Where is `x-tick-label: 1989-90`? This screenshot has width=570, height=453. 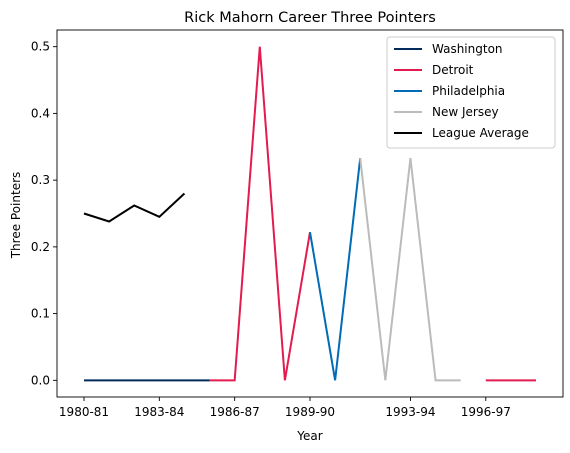
x-tick-label: 1989-90 is located at coordinates (310, 412).